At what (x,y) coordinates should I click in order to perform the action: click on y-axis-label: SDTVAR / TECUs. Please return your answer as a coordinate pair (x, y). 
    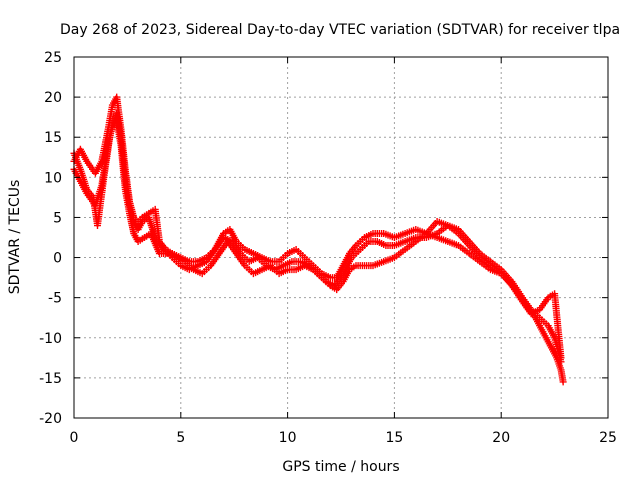
    Looking at the image, I should click on (15, 237).